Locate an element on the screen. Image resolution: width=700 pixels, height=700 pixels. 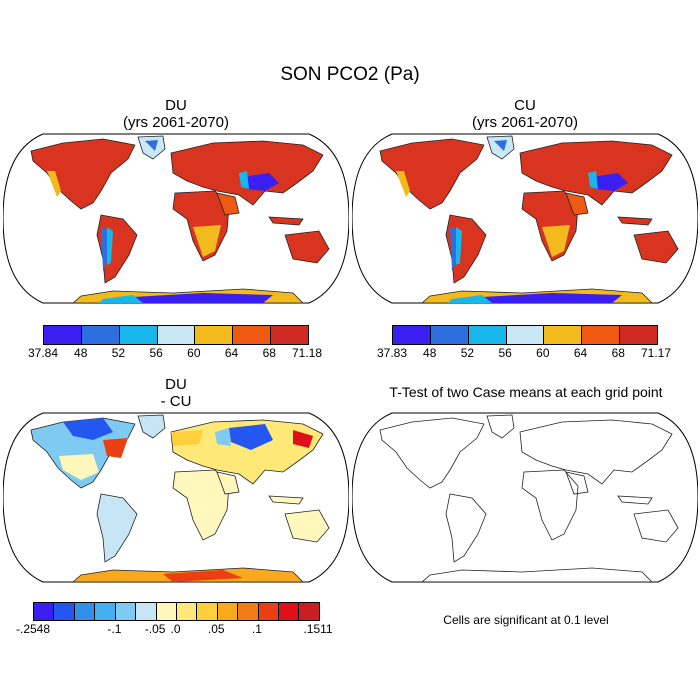
difference-colorbar is located at coordinates (176, 611).